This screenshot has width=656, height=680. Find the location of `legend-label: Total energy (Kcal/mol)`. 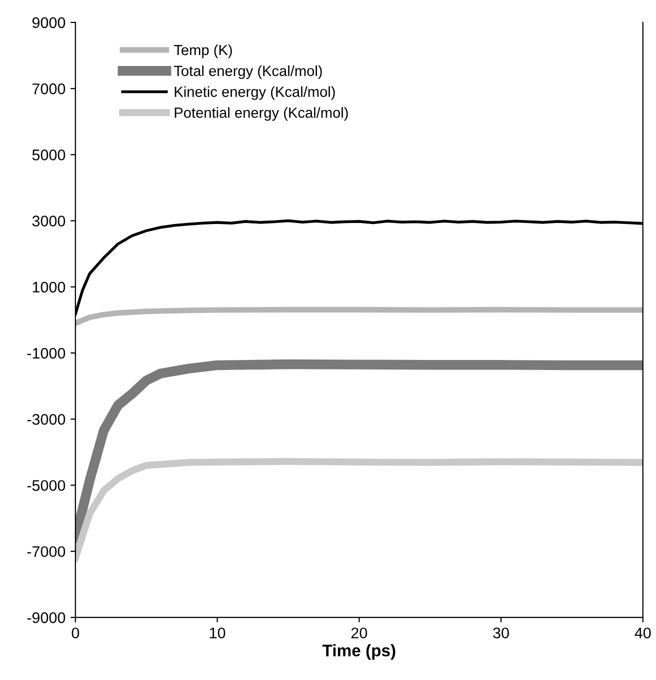

legend-label: Total energy (Kcal/mol) is located at coordinates (248, 72).